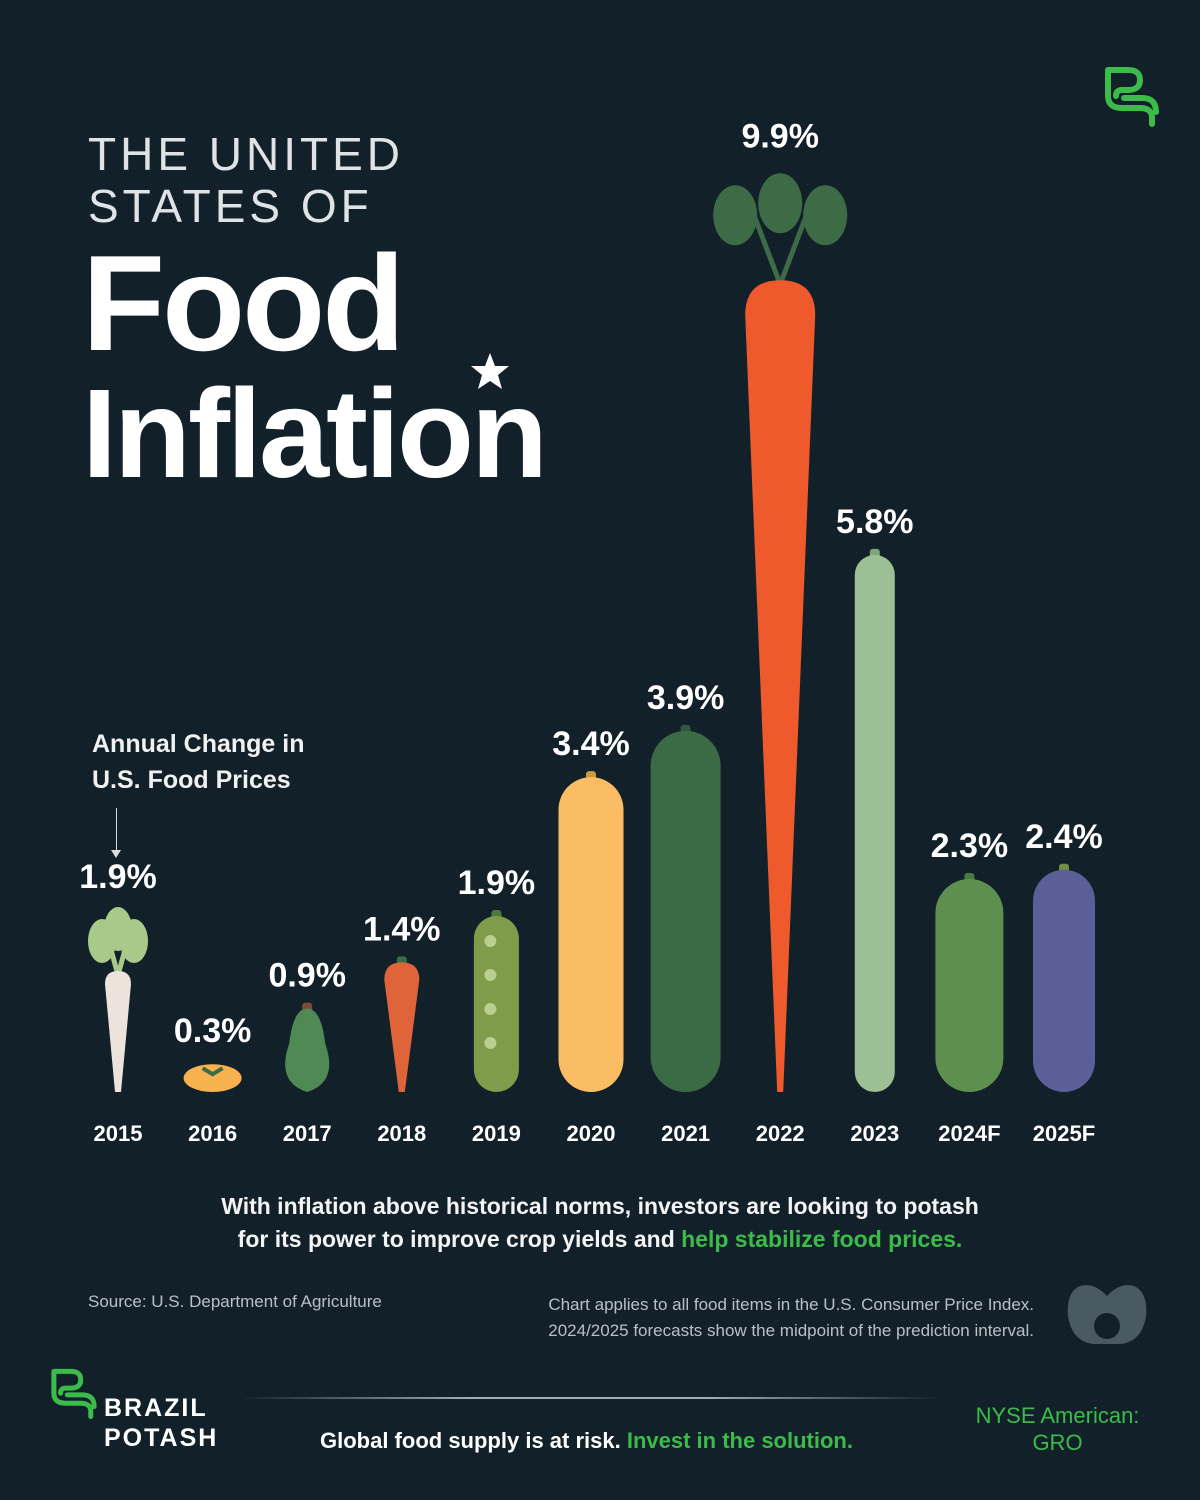 The height and width of the screenshot is (1500, 1200). What do you see at coordinates (591, 1133) in the screenshot?
I see `x-tick-label: 2020` at bounding box center [591, 1133].